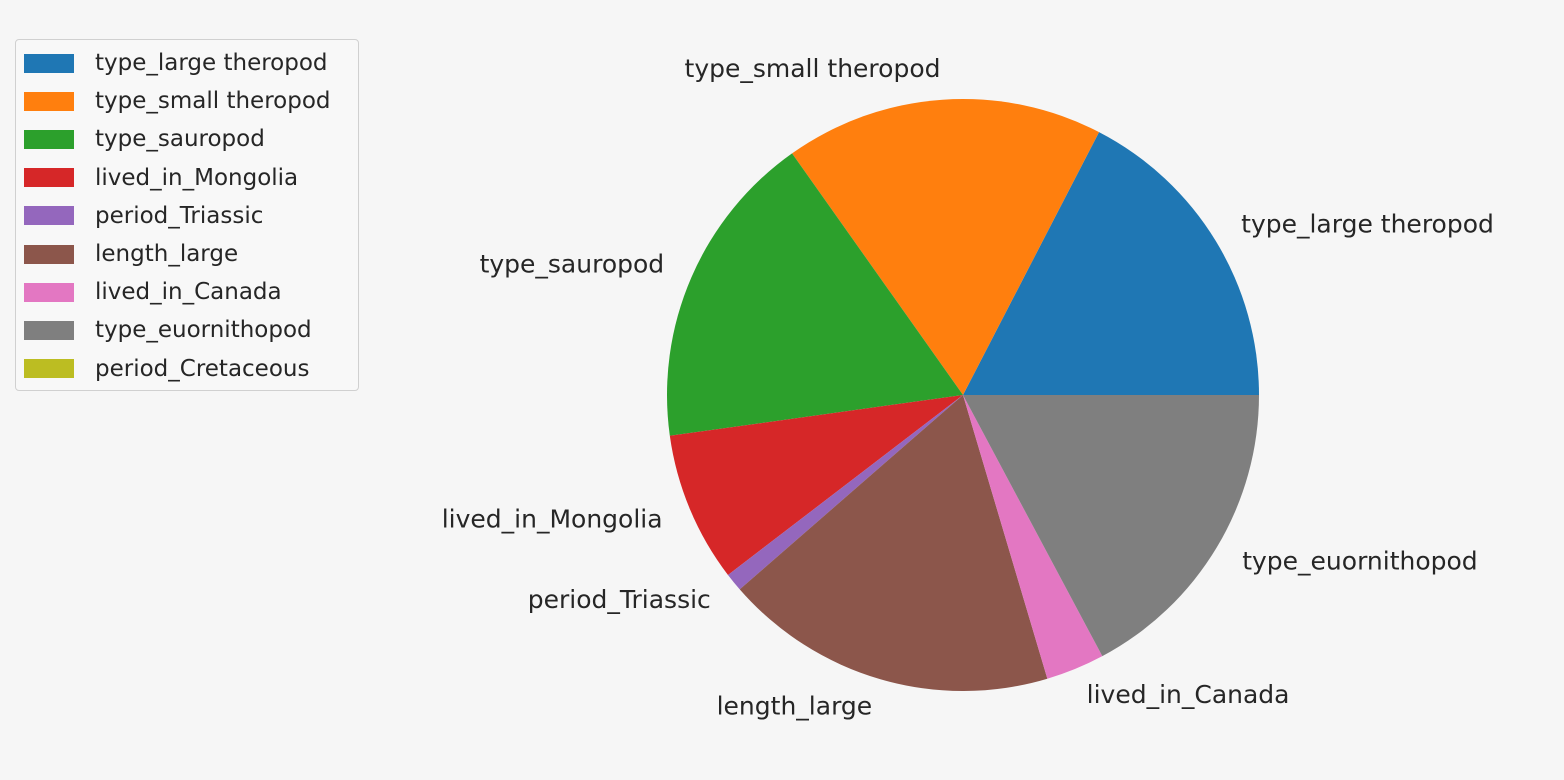  Describe the element at coordinates (202, 368) in the screenshot. I see `legend-label: period_Cretaceous` at that location.